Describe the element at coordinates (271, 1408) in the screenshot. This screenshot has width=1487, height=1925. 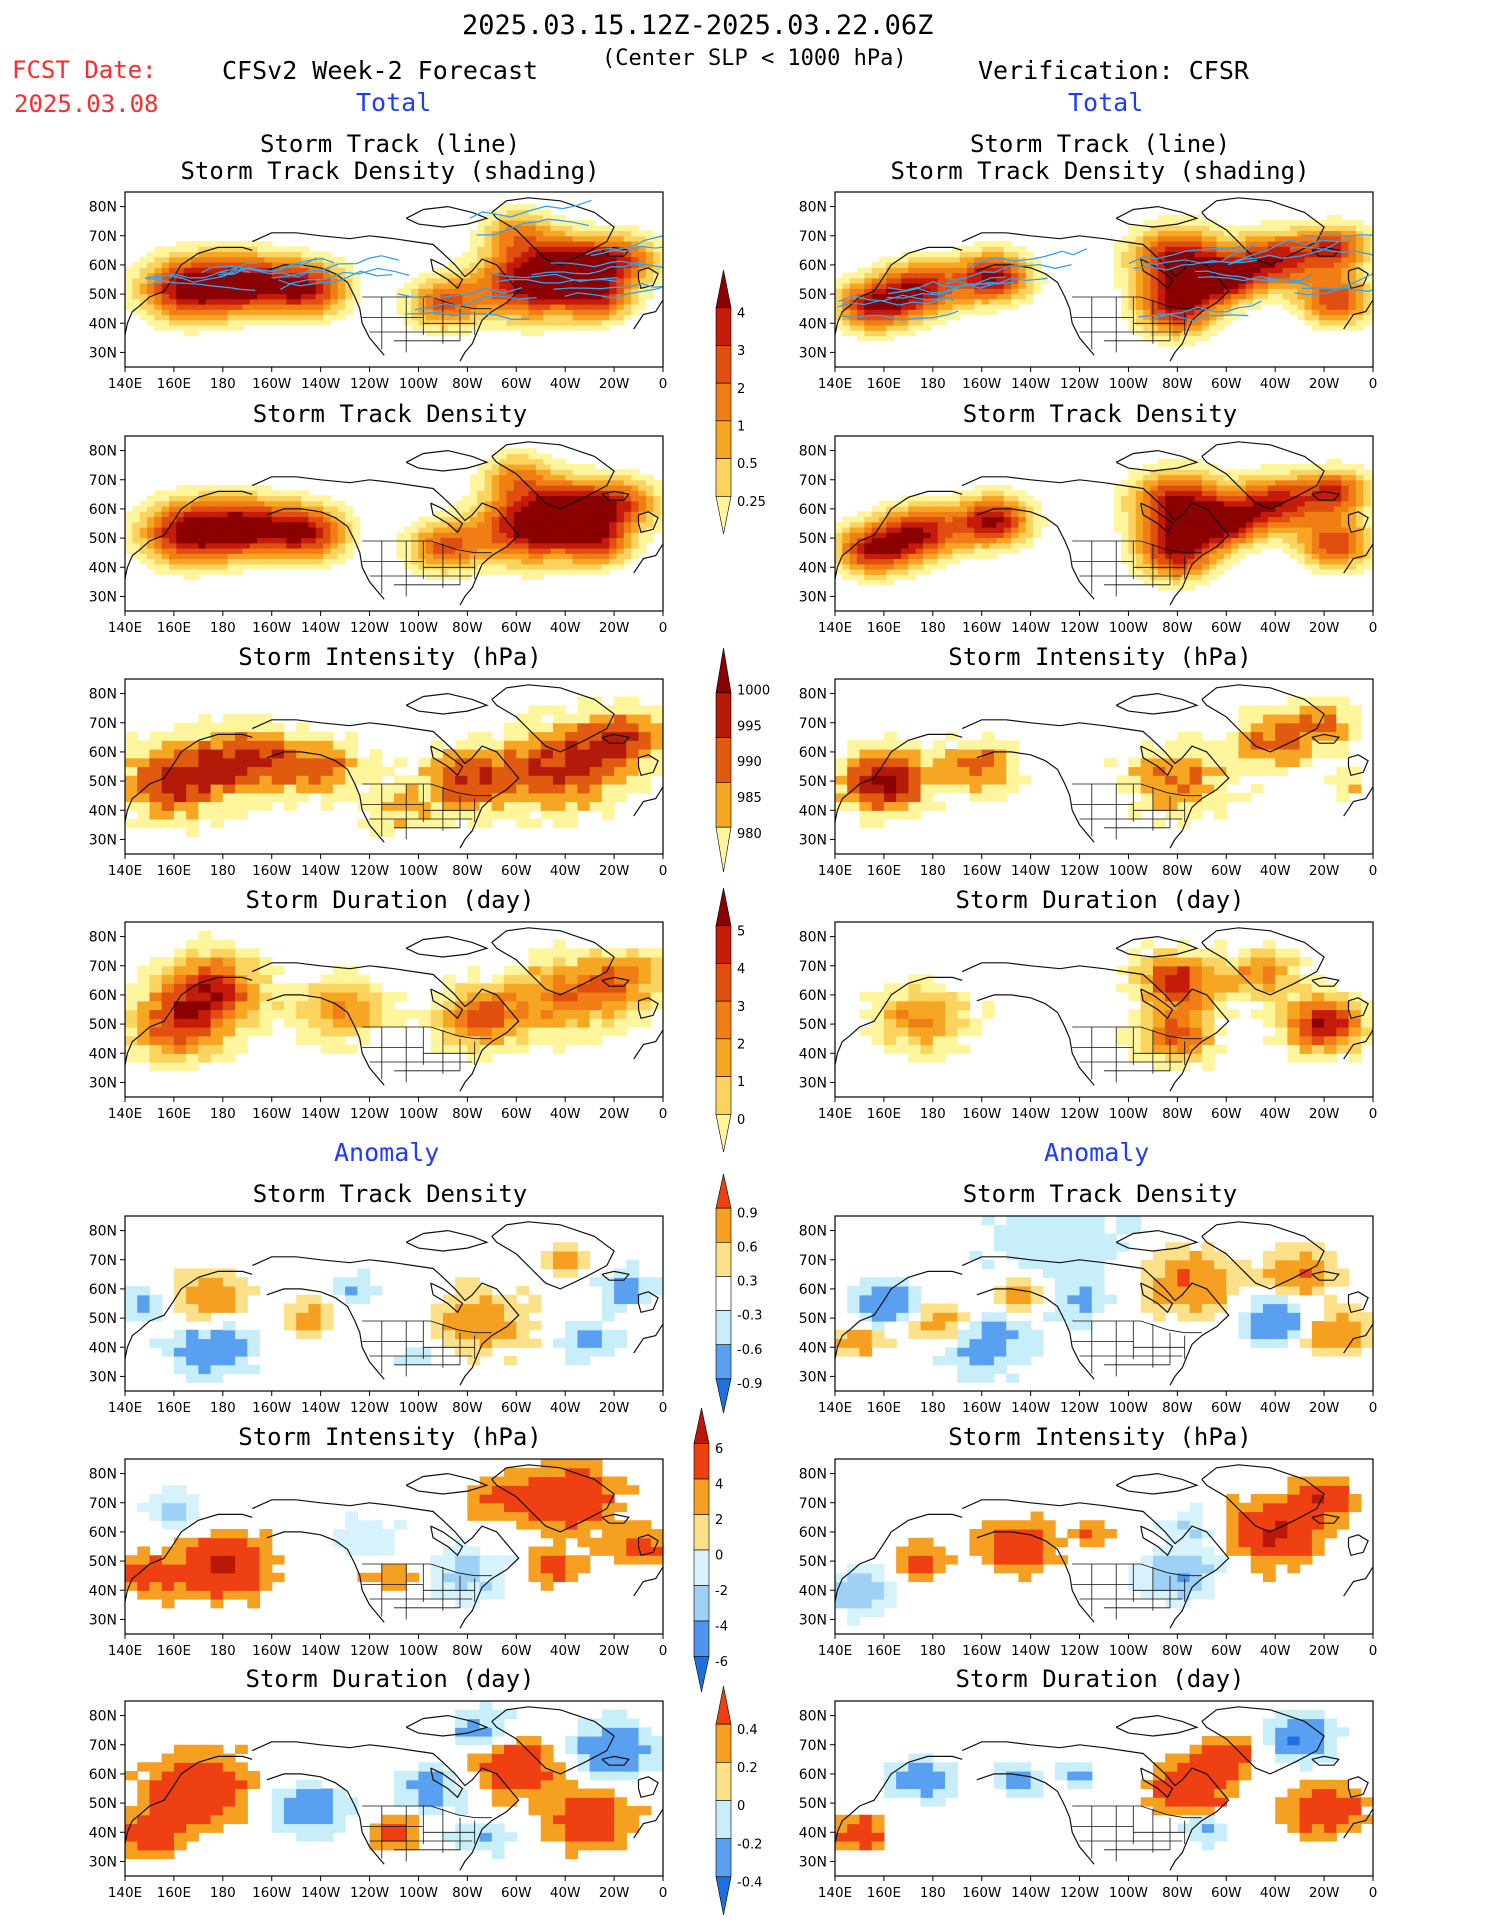
I see `lon-tick-label: 160W` at that location.